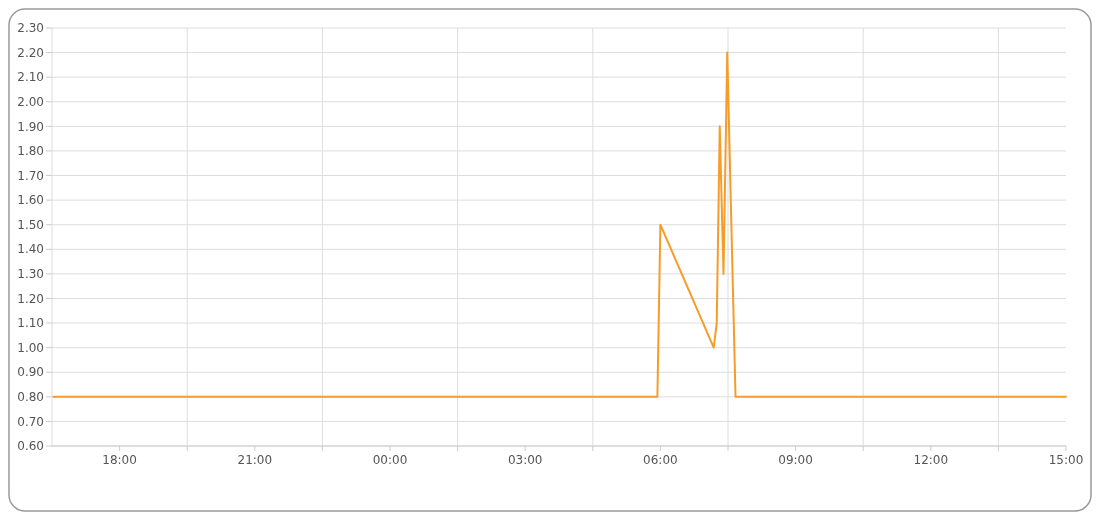 The image size is (1100, 520). What do you see at coordinates (30, 298) in the screenshot?
I see `y-tick-label: 1.20` at bounding box center [30, 298].